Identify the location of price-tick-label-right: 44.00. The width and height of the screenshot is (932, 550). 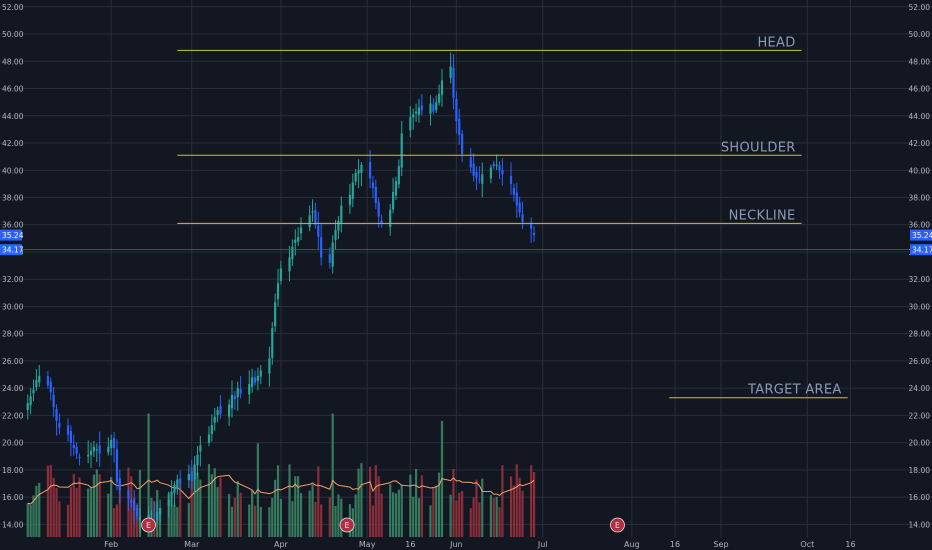
(920, 116).